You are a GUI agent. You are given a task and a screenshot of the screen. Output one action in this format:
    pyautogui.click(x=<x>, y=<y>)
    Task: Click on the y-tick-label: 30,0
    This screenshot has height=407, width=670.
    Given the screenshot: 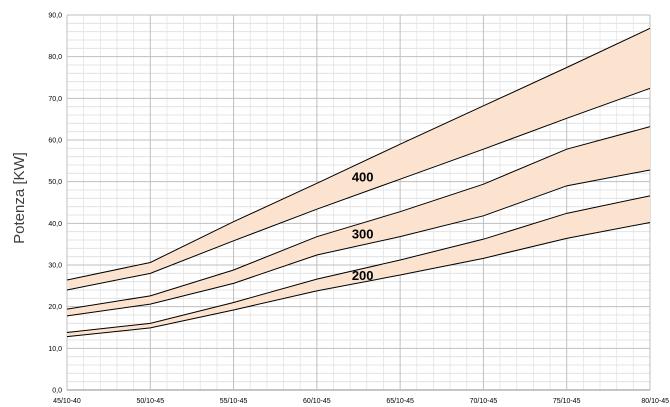 What is the action you would take?
    pyautogui.click(x=55, y=266)
    